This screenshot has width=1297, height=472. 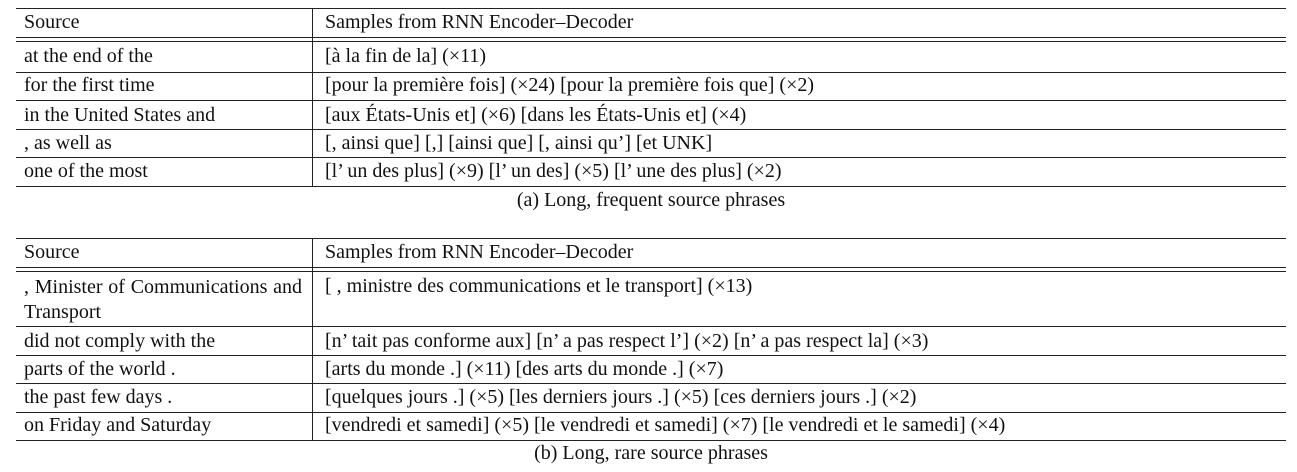 What do you see at coordinates (651, 200) in the screenshot?
I see `table-caption: (a) Long, frequent source phrases` at bounding box center [651, 200].